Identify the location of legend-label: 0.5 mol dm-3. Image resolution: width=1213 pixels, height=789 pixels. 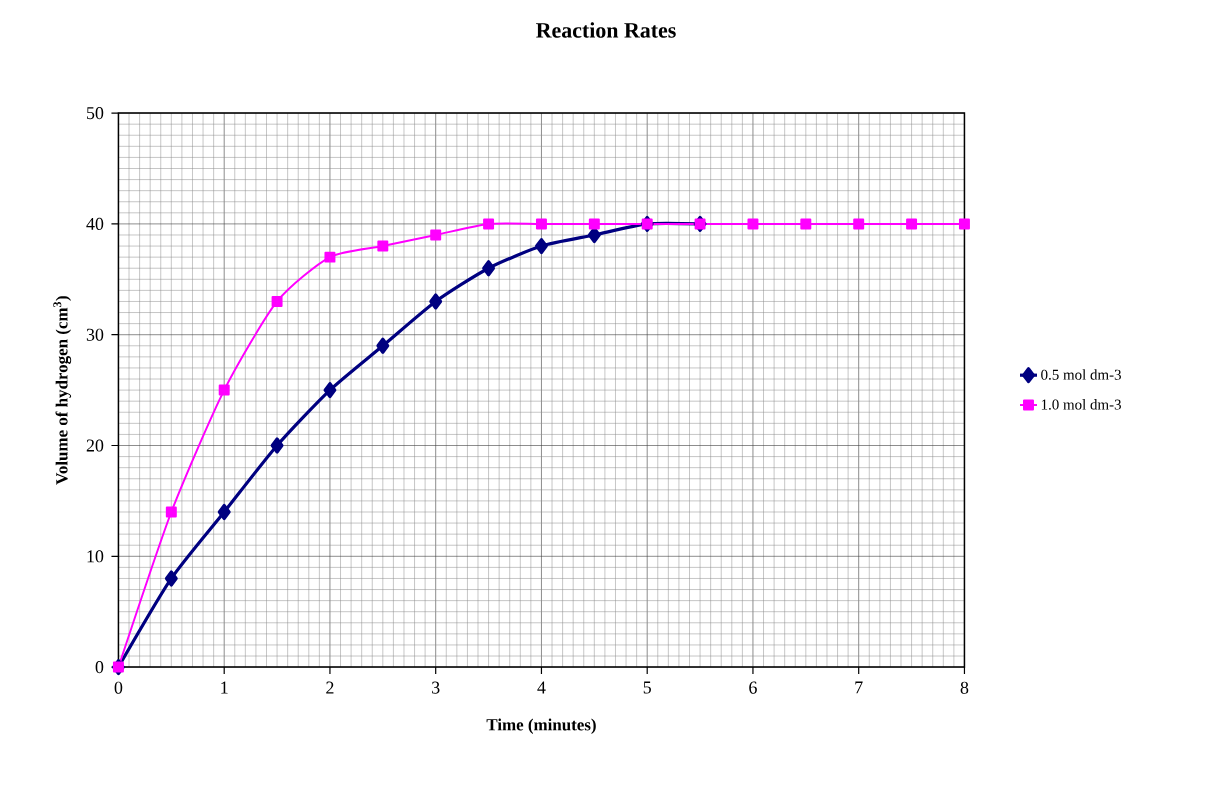
(1081, 374).